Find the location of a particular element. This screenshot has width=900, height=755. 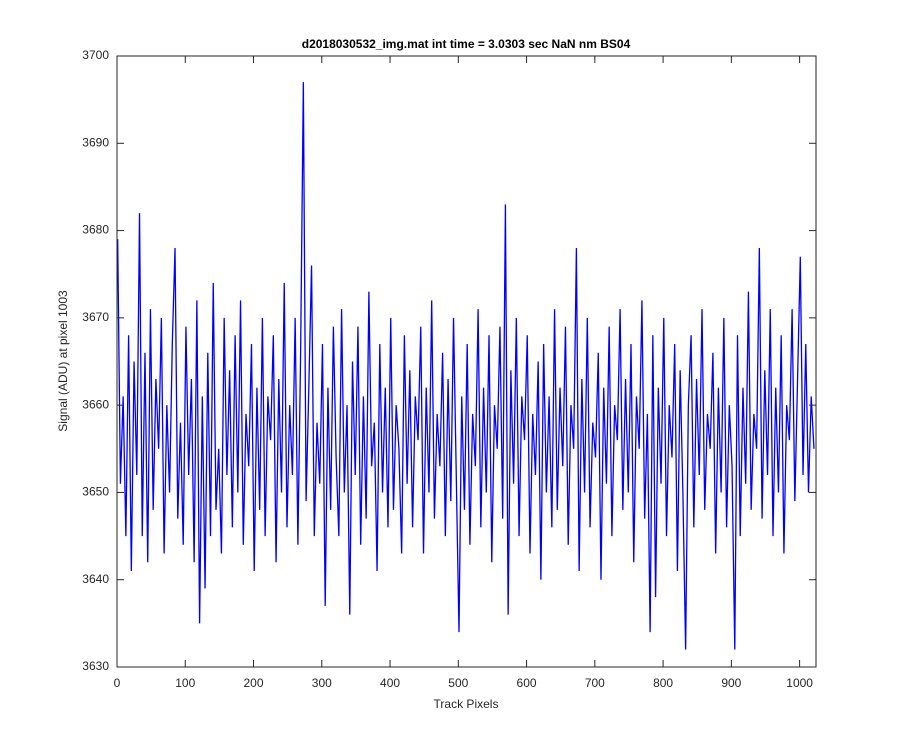

x-tick-label: 300 is located at coordinates (322, 683).